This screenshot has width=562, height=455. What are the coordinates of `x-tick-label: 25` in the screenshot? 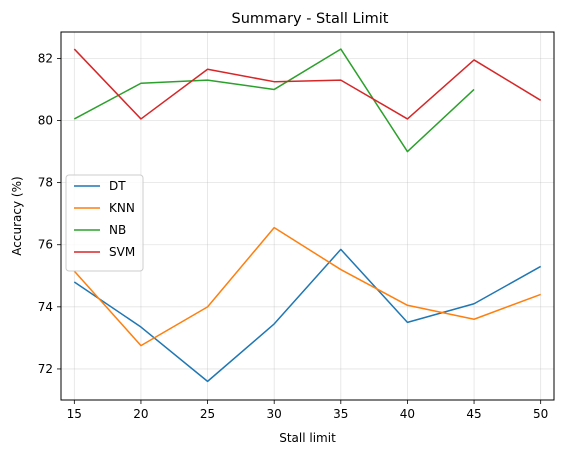 It's located at (207, 414).